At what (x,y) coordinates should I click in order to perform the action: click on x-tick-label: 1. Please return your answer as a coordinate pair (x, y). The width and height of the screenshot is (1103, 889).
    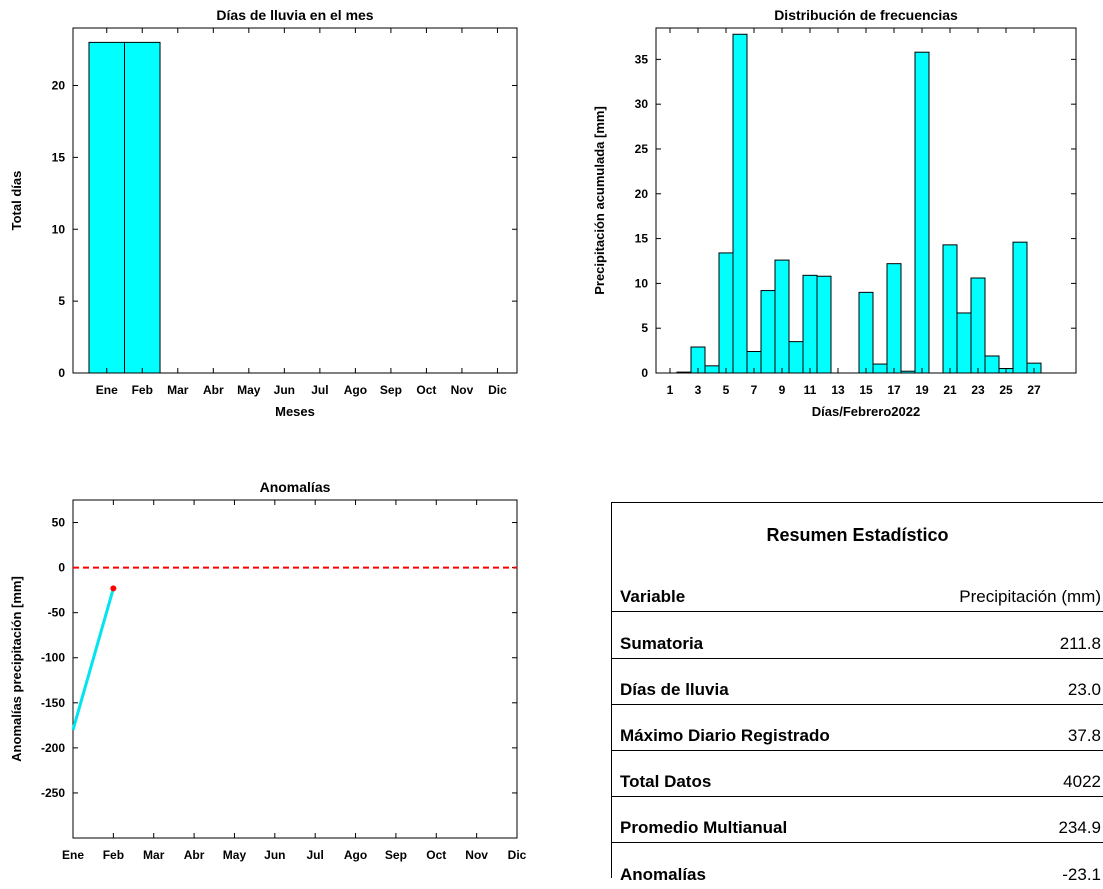
    Looking at the image, I should click on (670, 390).